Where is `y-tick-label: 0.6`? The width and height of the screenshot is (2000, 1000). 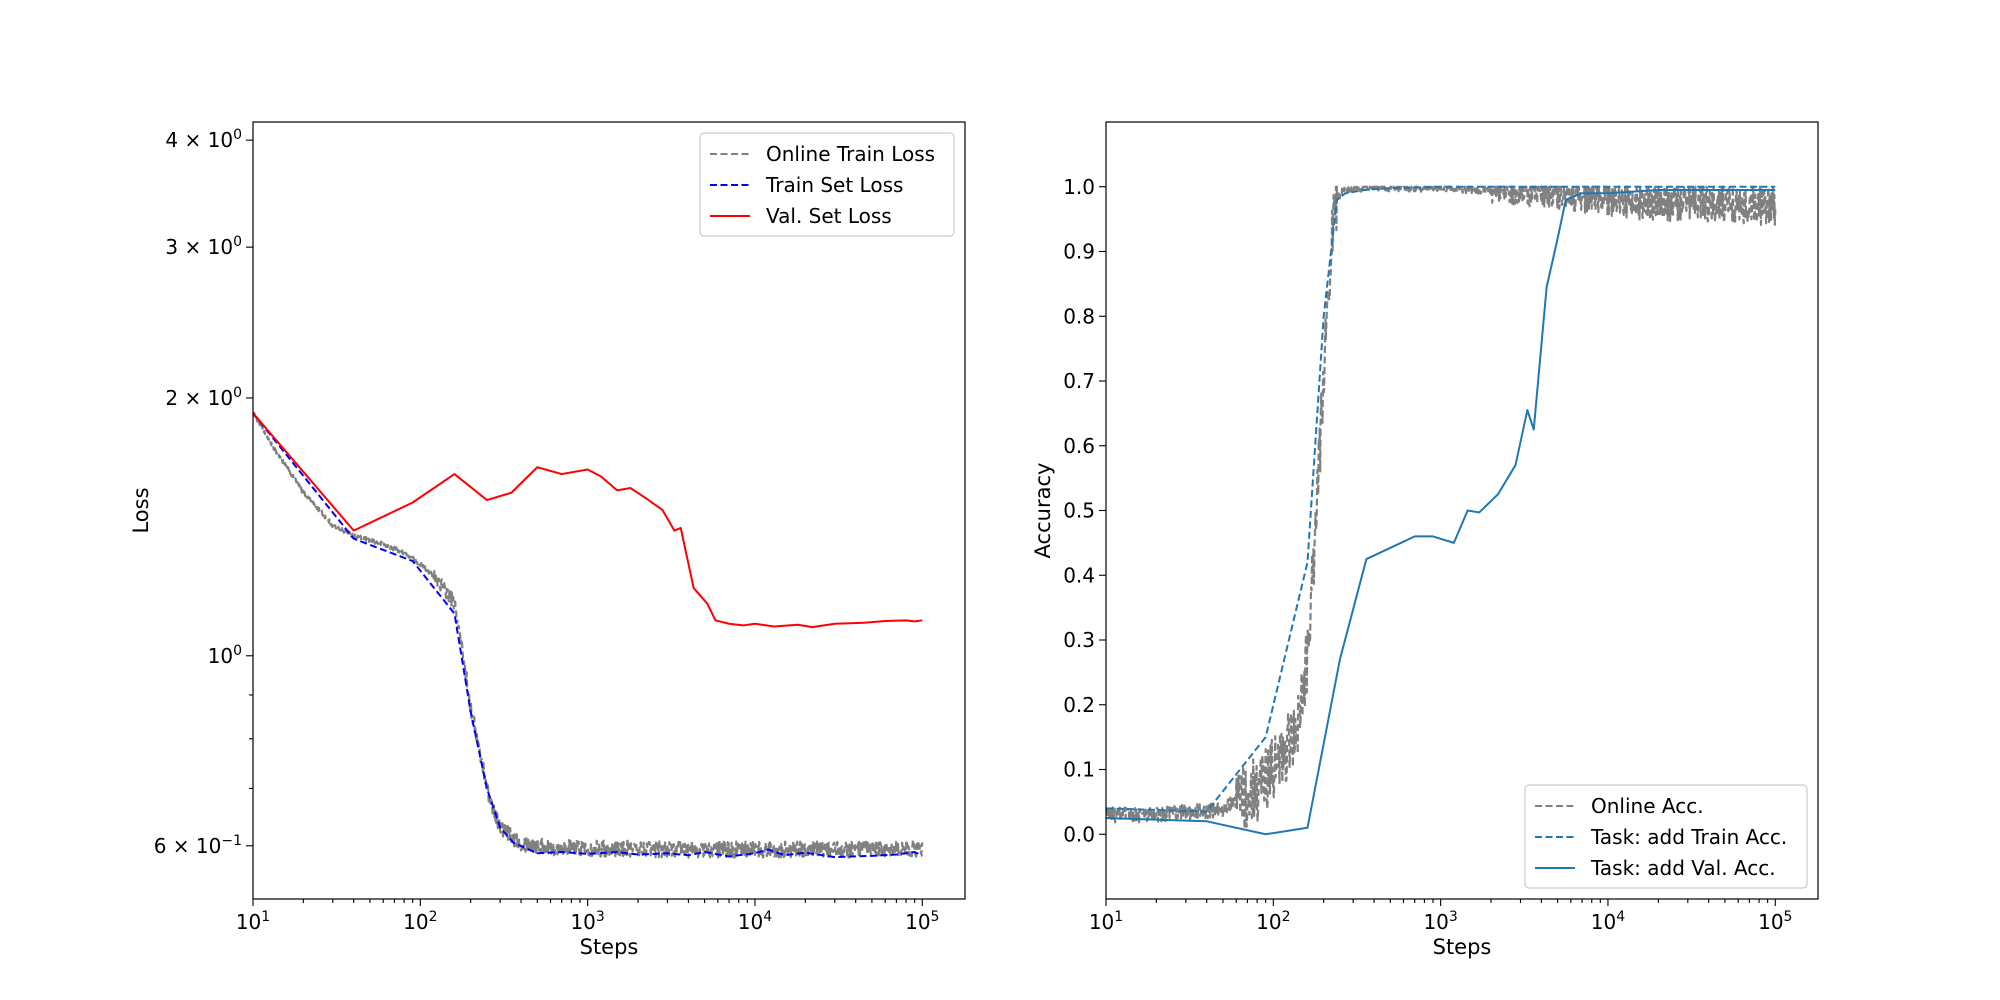
y-tick-label: 0.6 is located at coordinates (1079, 446).